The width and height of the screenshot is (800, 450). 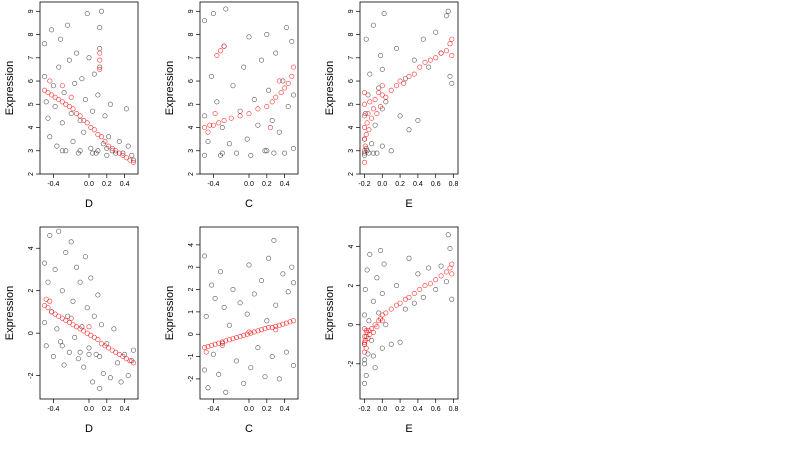 What do you see at coordinates (408, 429) in the screenshot?
I see `x-axis-title: E` at bounding box center [408, 429].